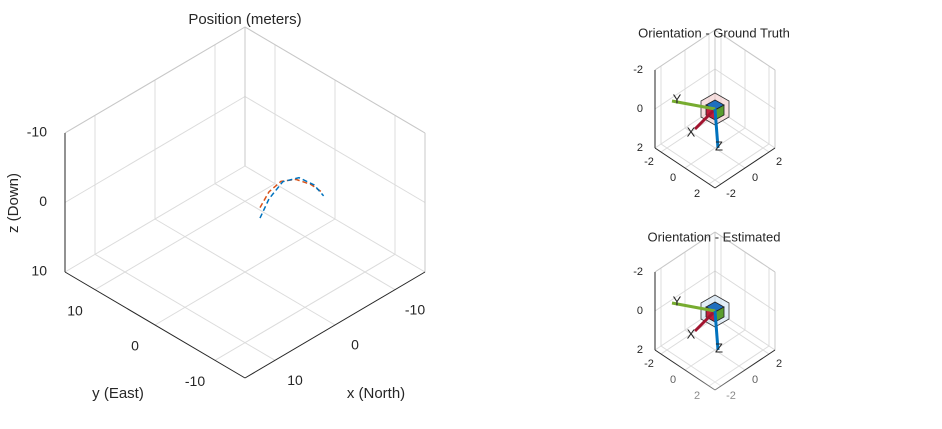  What do you see at coordinates (771, 394) in the screenshot?
I see `fade-overlay` at bounding box center [771, 394].